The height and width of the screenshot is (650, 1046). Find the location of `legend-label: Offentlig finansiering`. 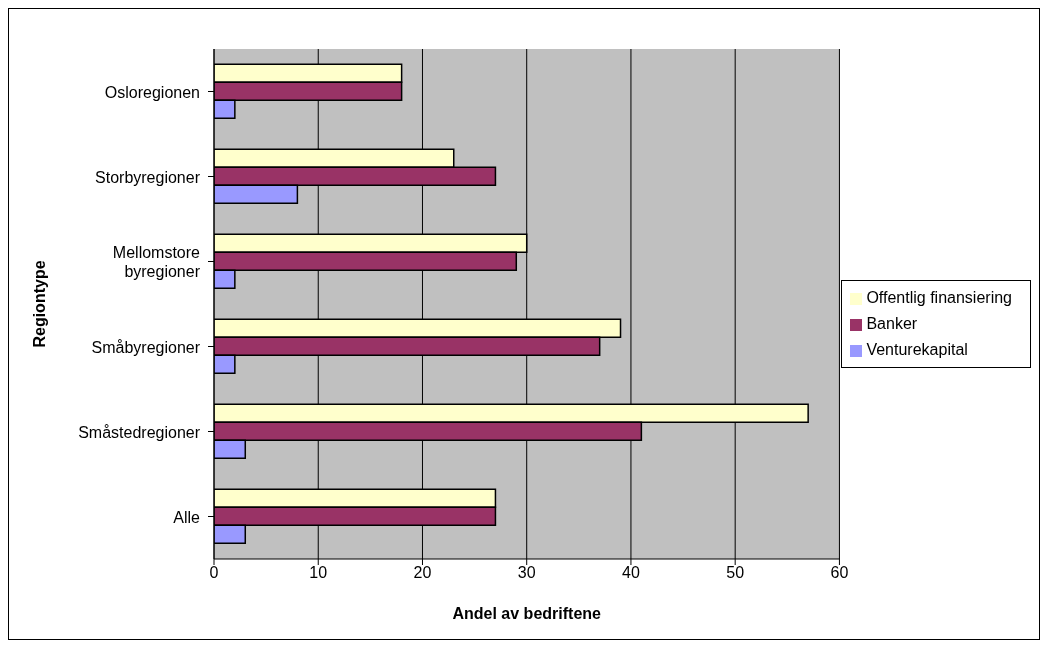

legend-label: Offentlig finansiering is located at coordinates (939, 297).